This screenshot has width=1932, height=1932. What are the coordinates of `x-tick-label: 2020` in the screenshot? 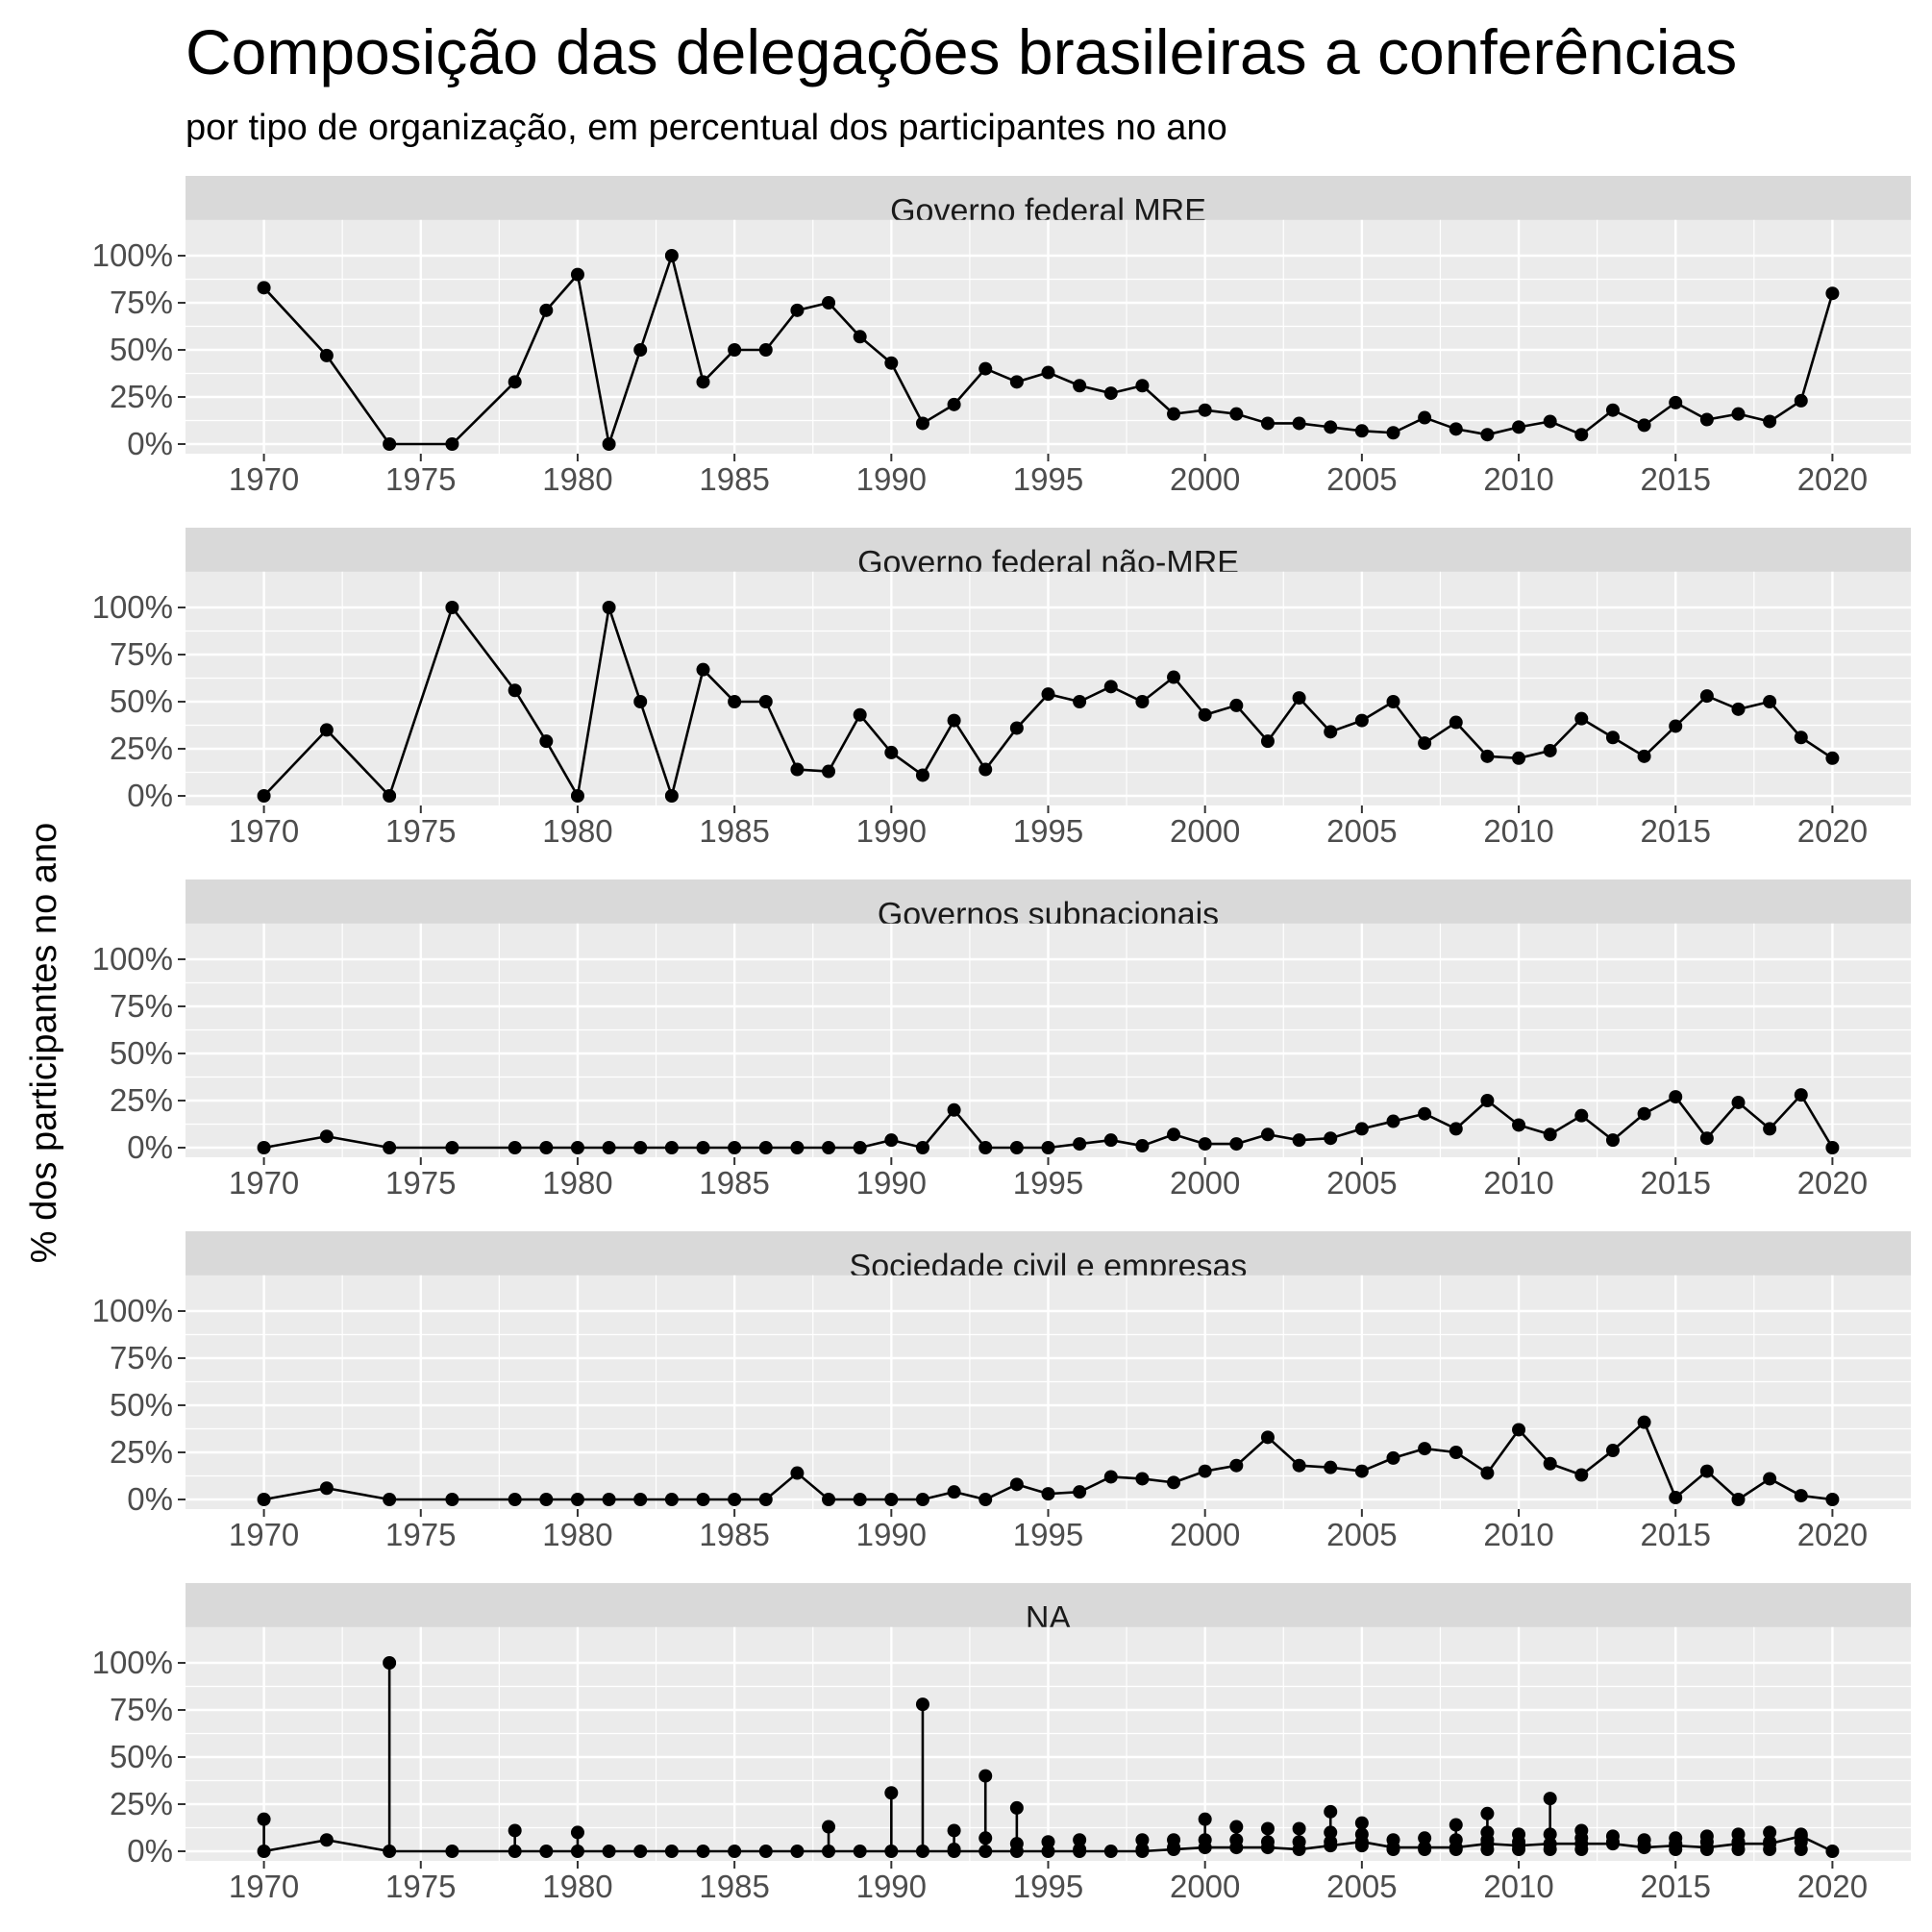 It's located at (1832, 1887).